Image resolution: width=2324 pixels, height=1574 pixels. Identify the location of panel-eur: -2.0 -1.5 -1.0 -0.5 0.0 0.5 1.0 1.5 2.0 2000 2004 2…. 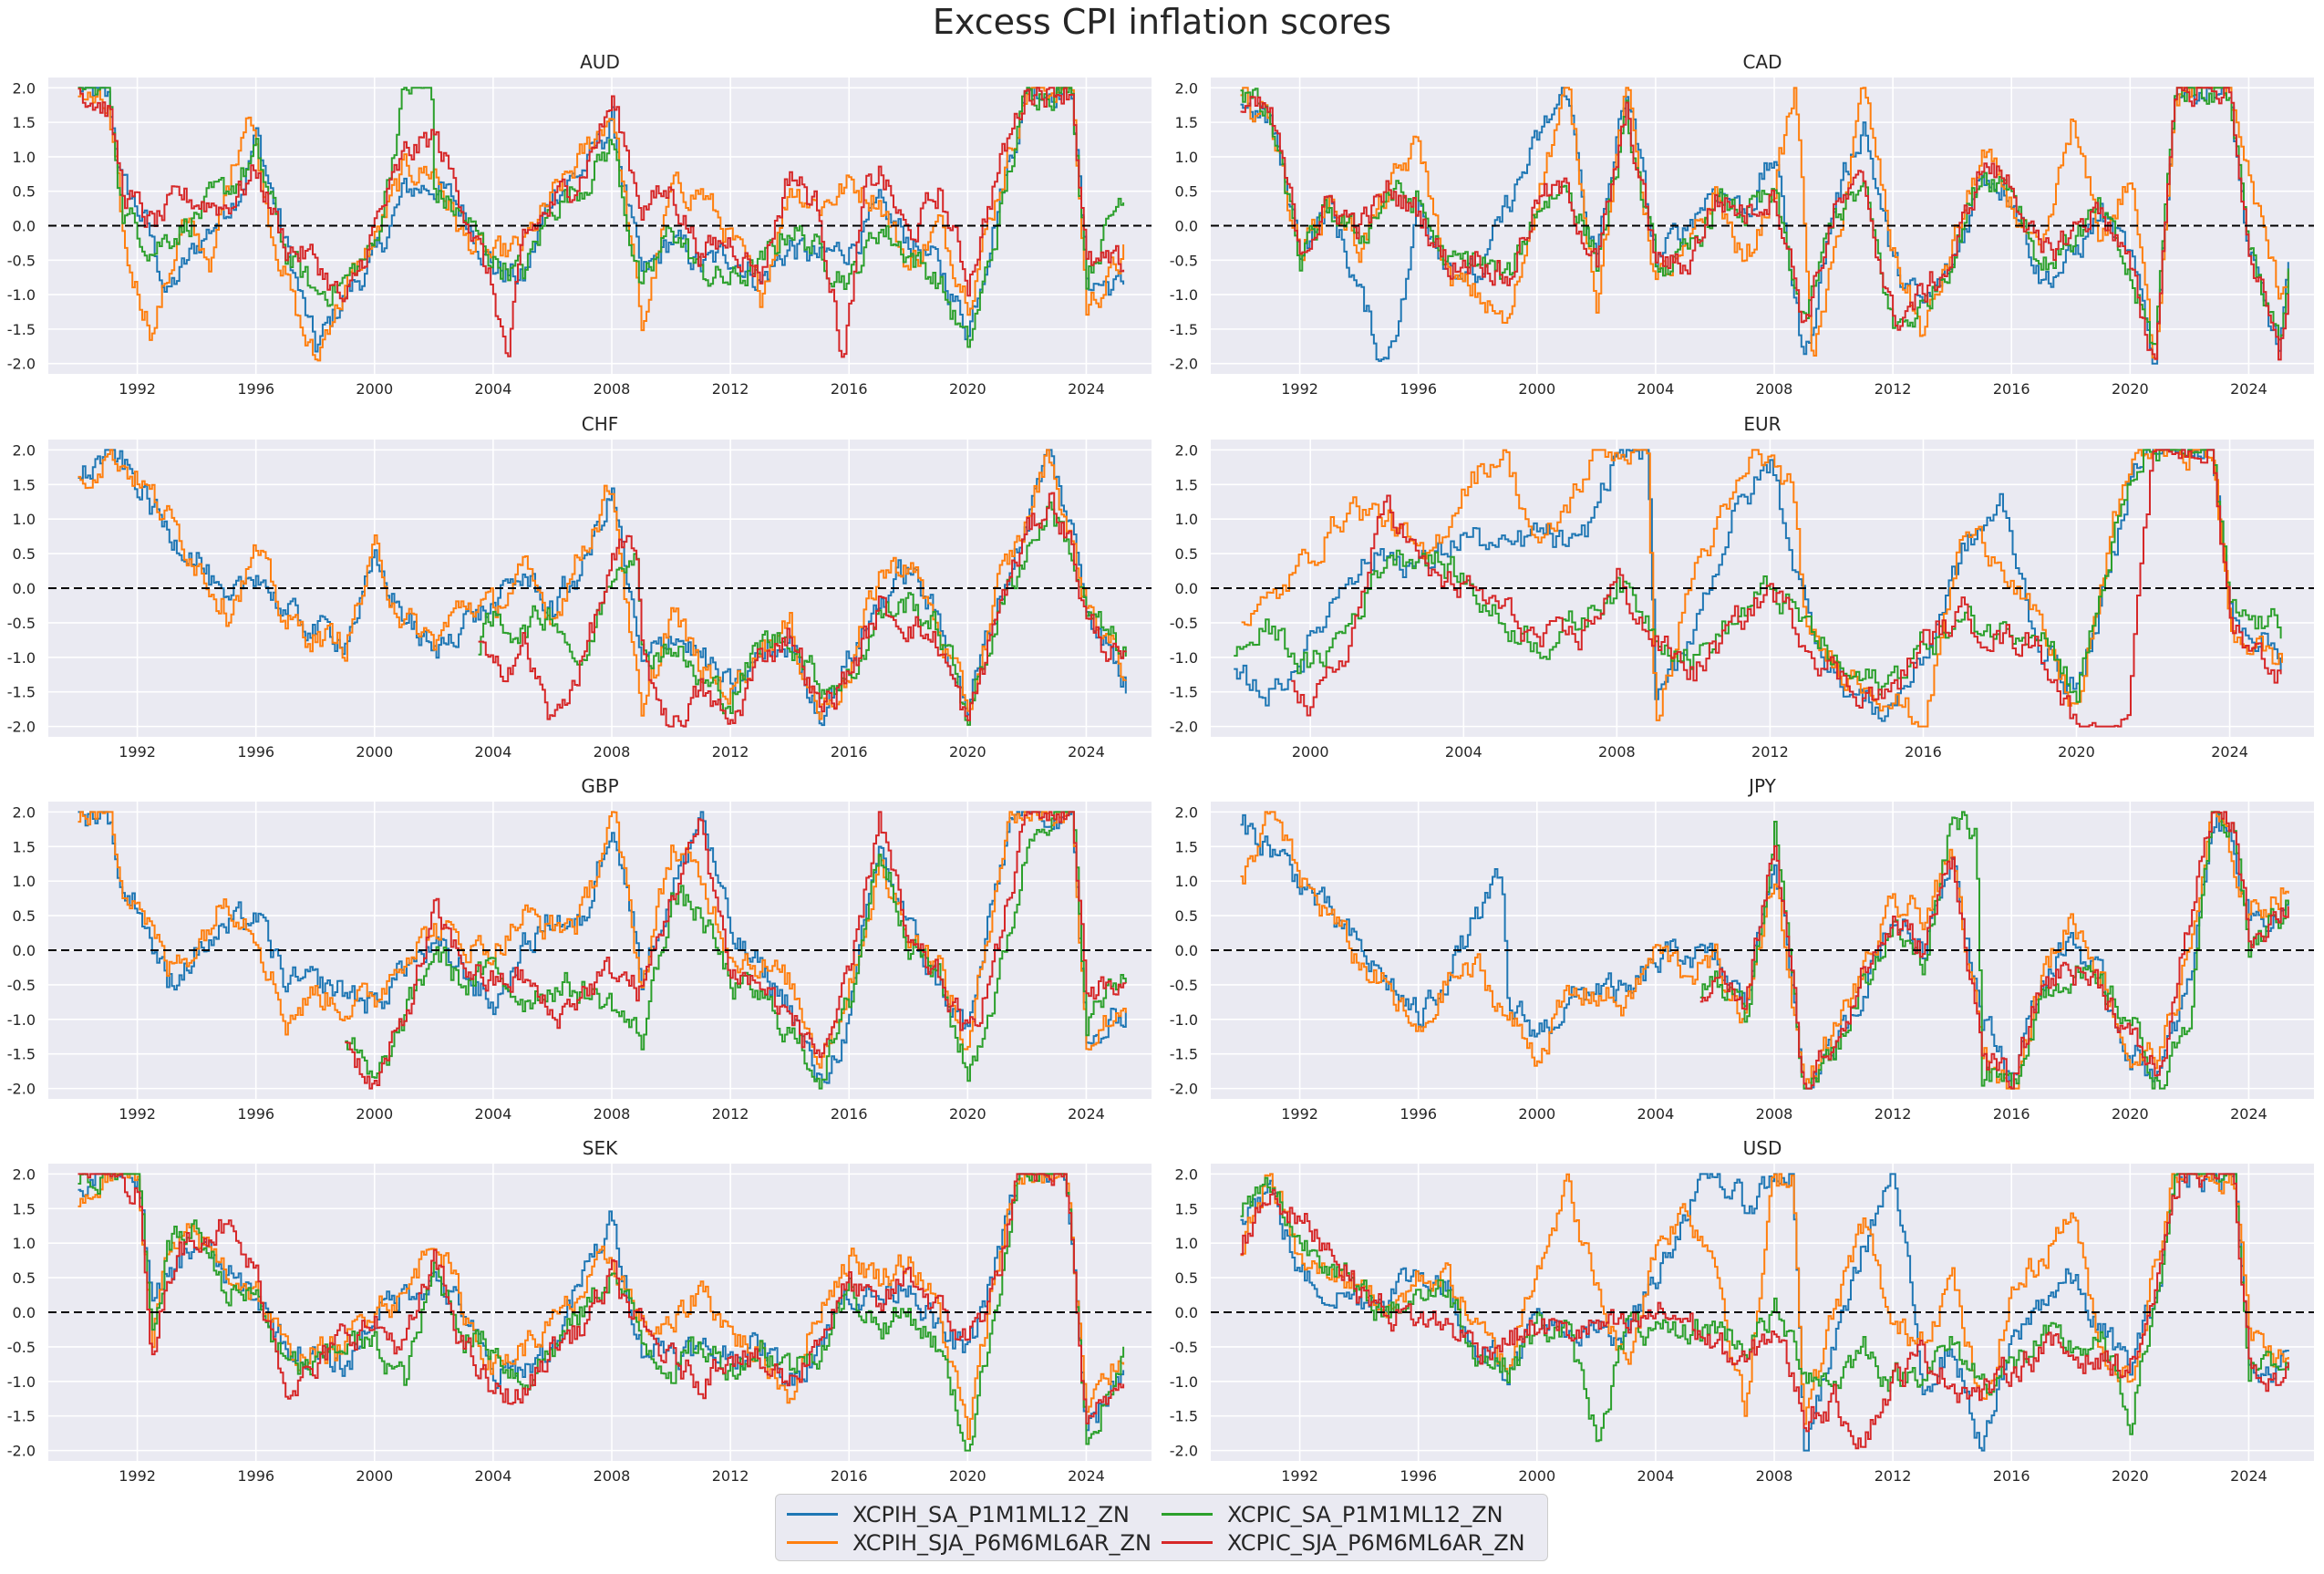
(1742, 587).